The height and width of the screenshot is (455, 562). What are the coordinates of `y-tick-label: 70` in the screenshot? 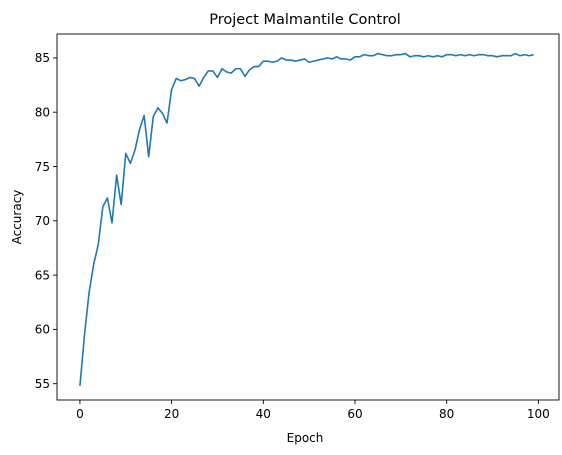 It's located at (42, 221).